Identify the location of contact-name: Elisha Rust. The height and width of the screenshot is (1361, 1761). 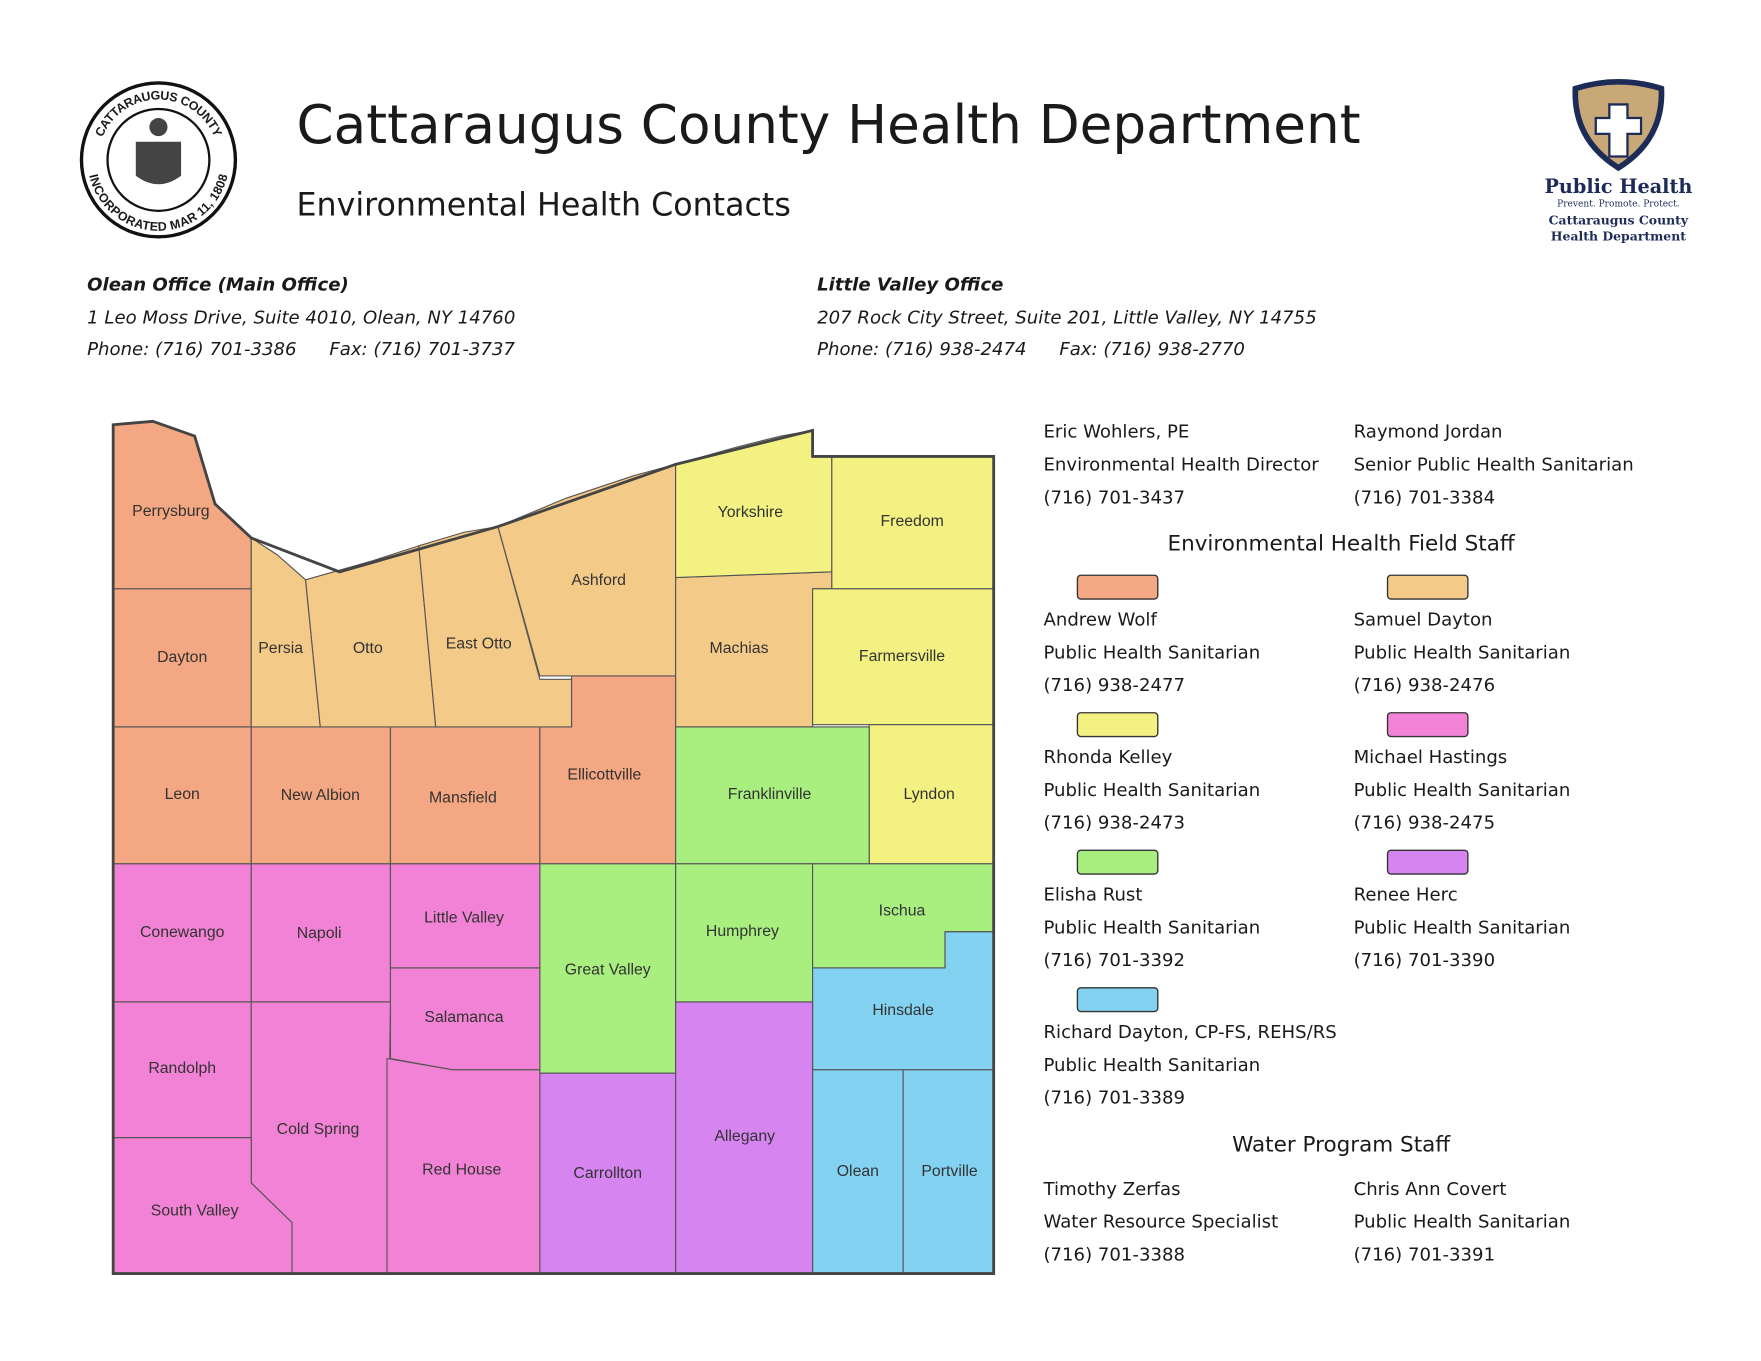
(1092, 895).